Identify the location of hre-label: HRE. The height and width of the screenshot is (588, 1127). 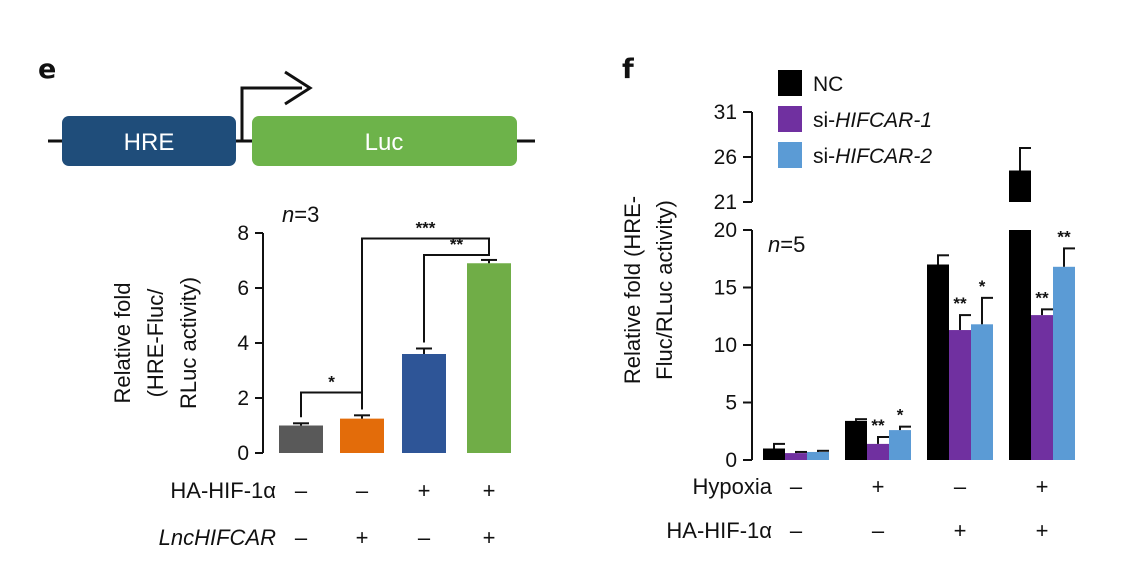
(149, 142).